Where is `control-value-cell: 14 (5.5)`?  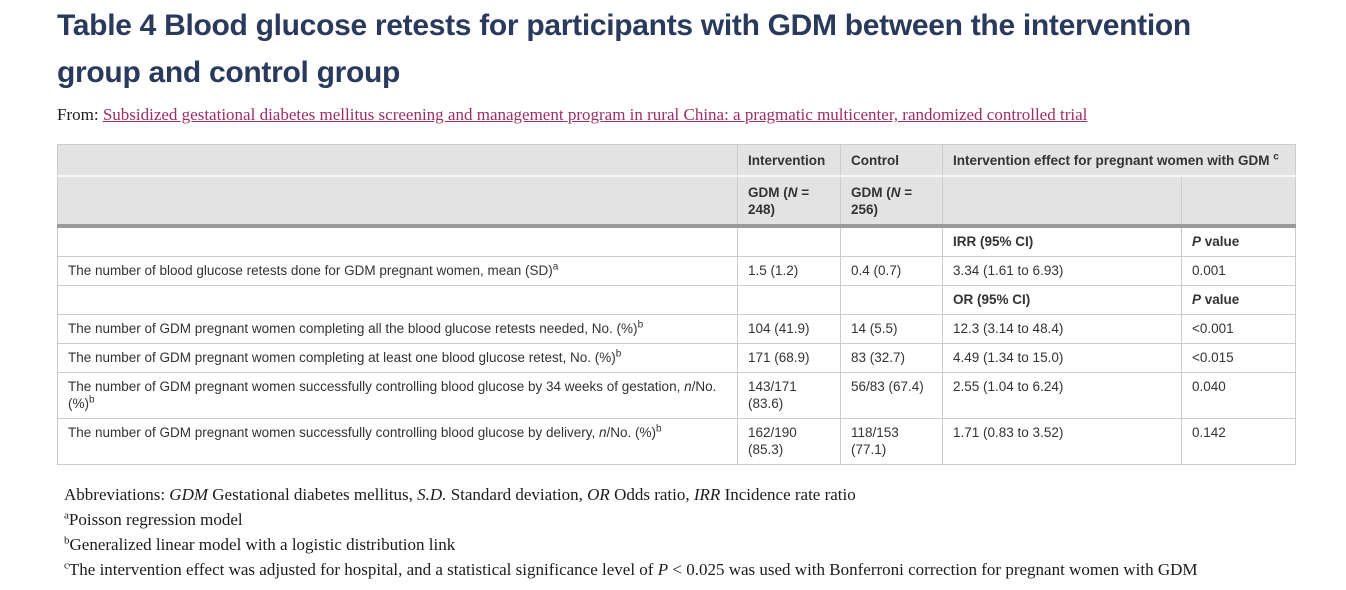 control-value-cell: 14 (5.5) is located at coordinates (891, 329).